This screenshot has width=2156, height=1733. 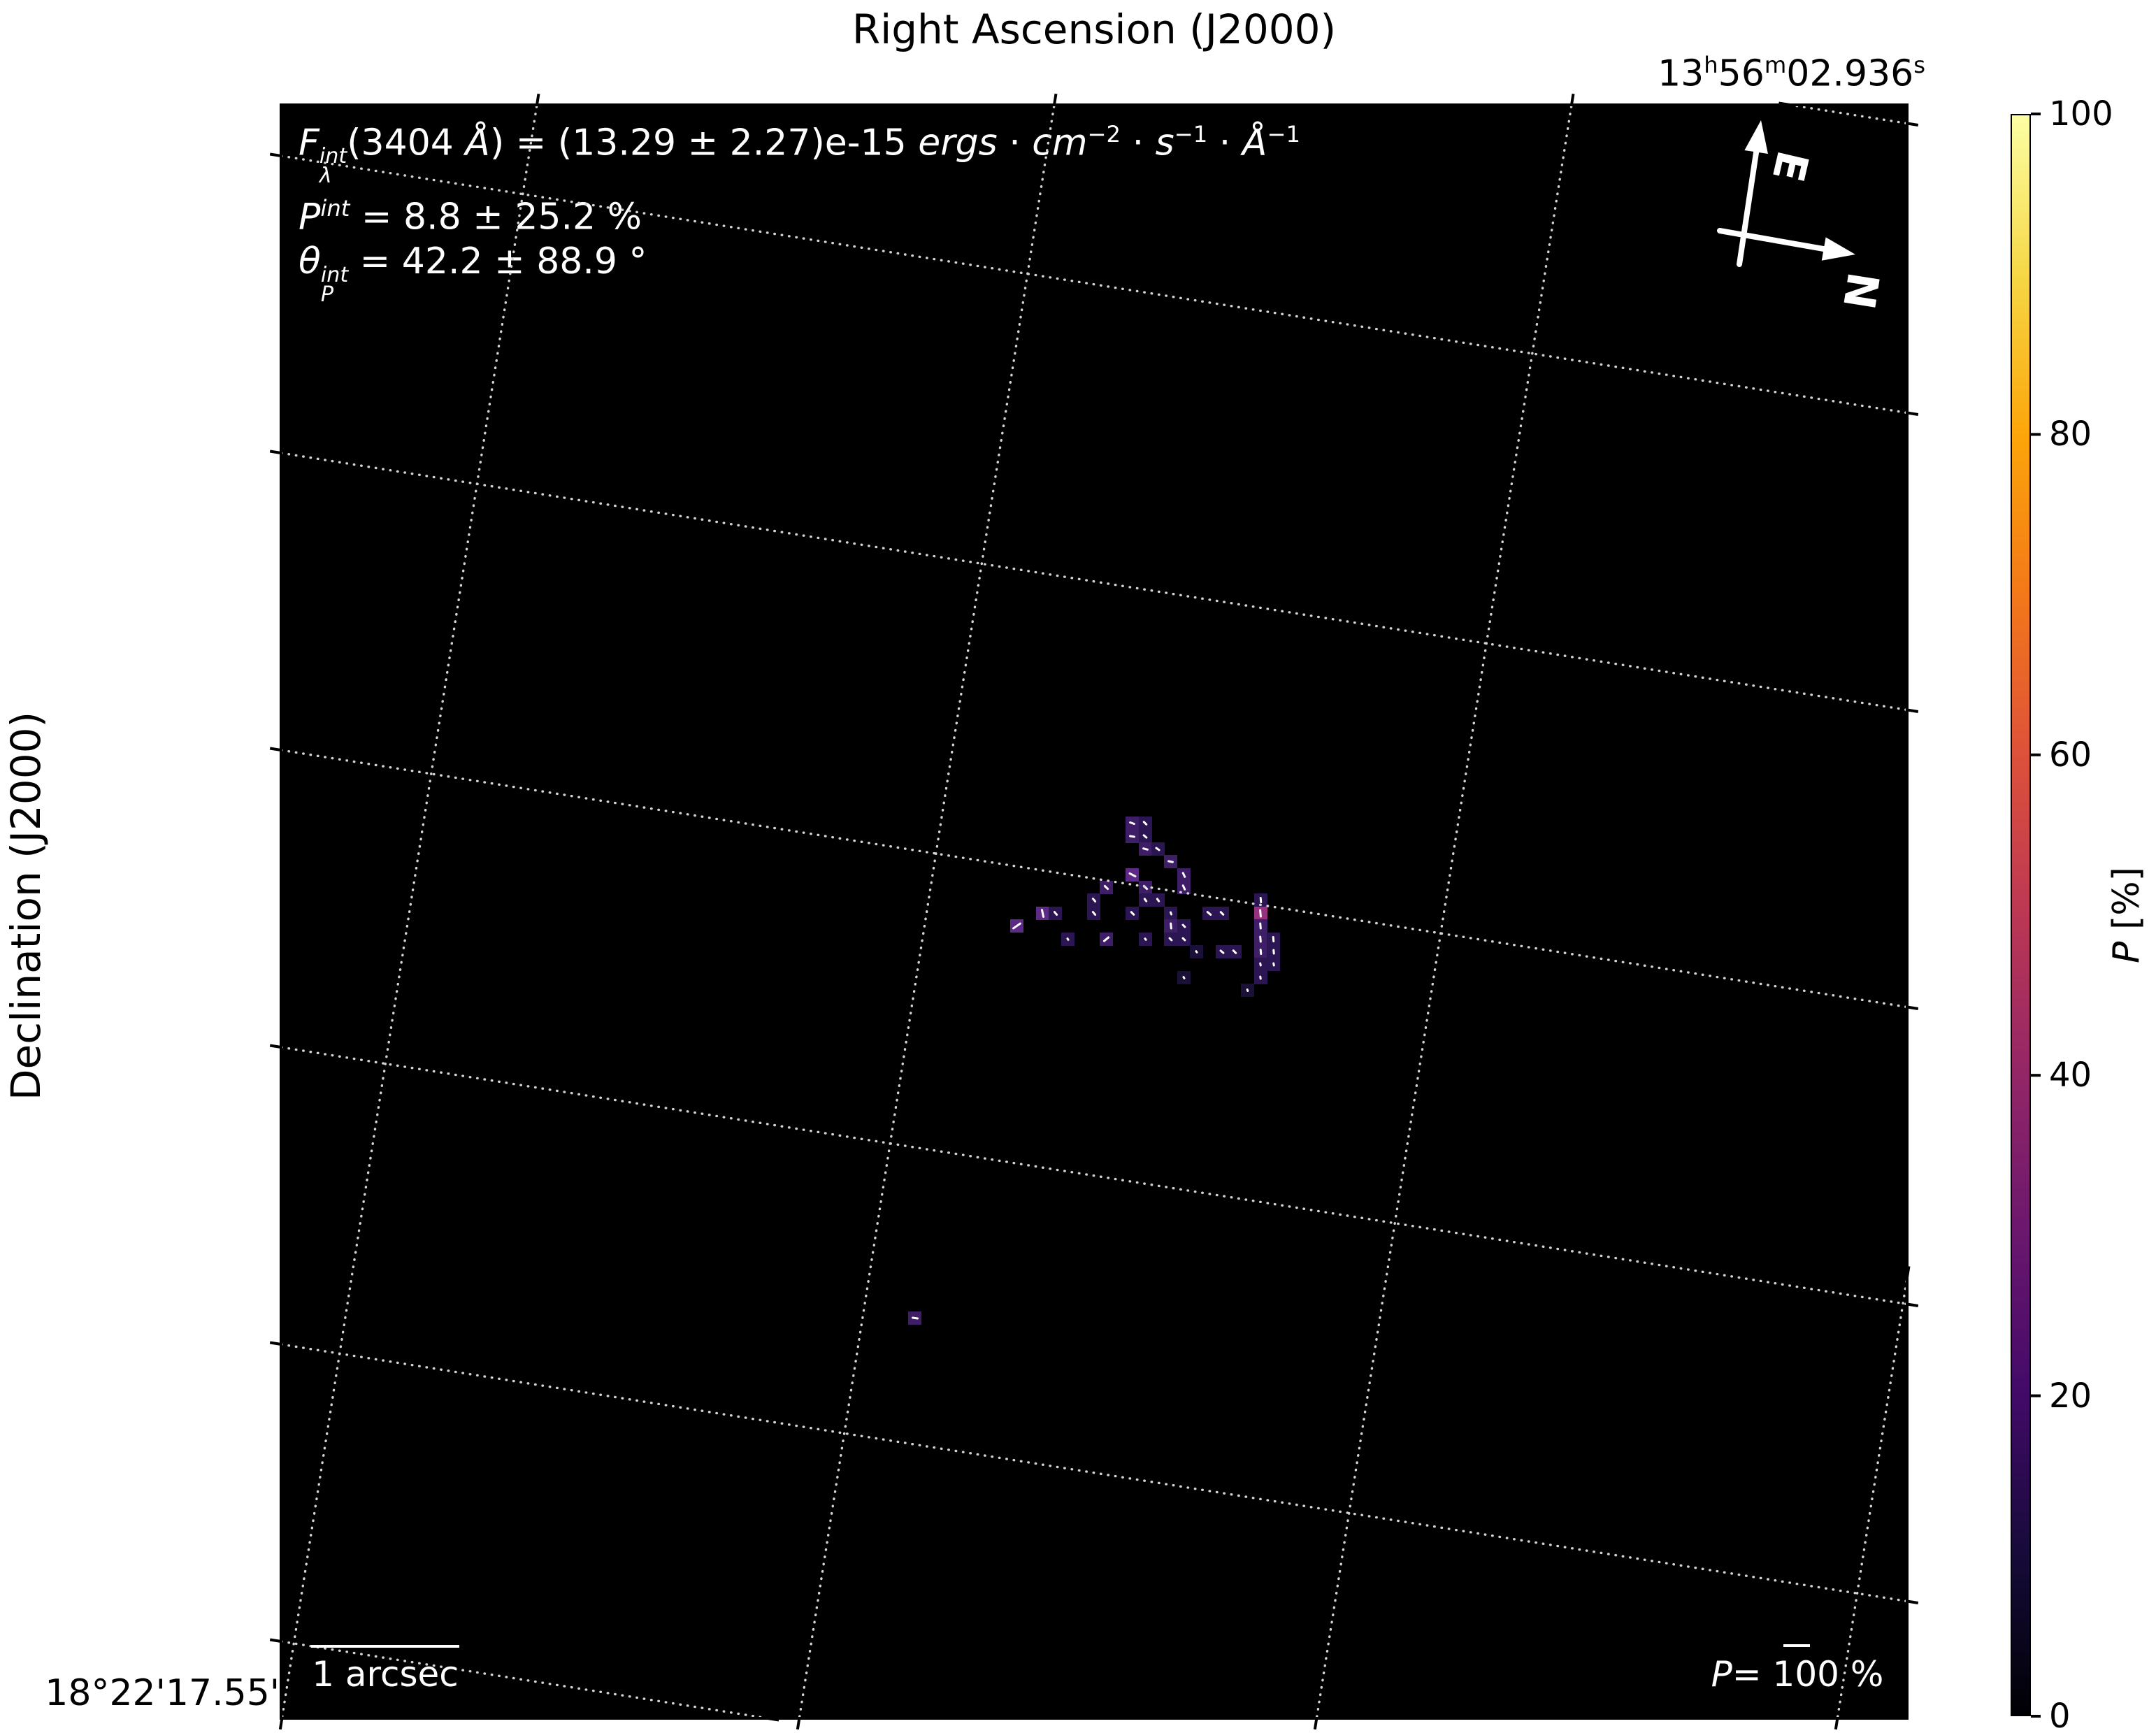 I want to click on scalebar-label: 1 arcsec, so click(x=385, y=1674).